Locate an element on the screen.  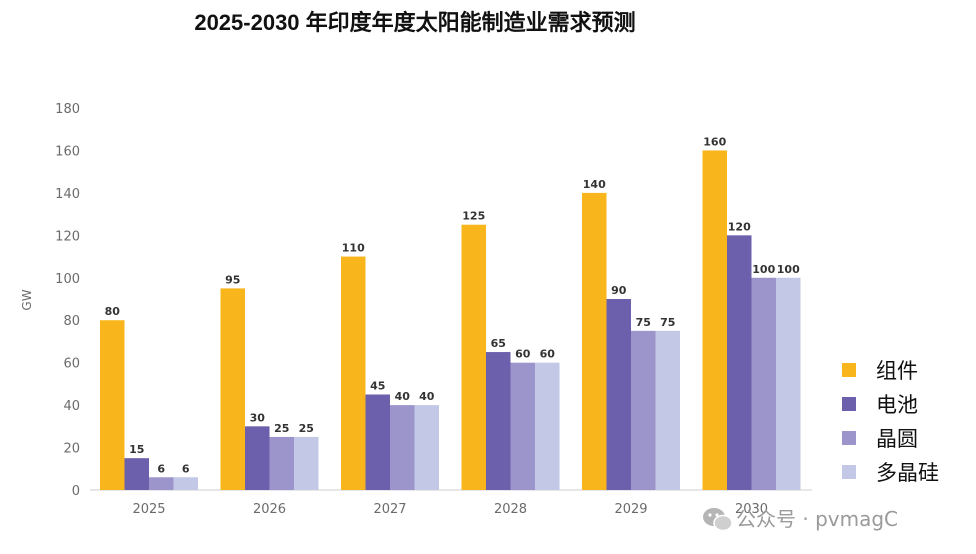
data-label: 160 is located at coordinates (714, 141).